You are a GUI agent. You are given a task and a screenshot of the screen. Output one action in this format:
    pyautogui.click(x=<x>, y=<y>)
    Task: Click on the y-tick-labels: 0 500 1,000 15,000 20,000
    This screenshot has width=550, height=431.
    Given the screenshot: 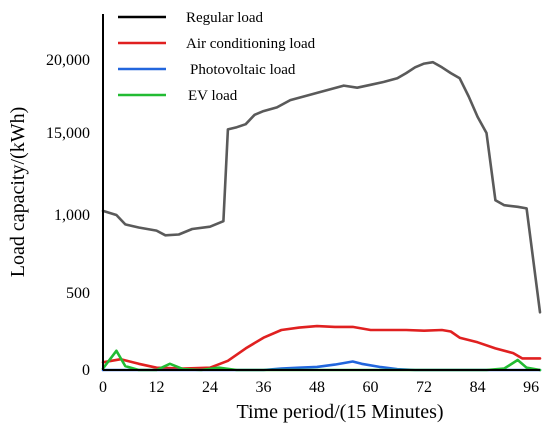 What is the action you would take?
    pyautogui.click(x=68, y=215)
    